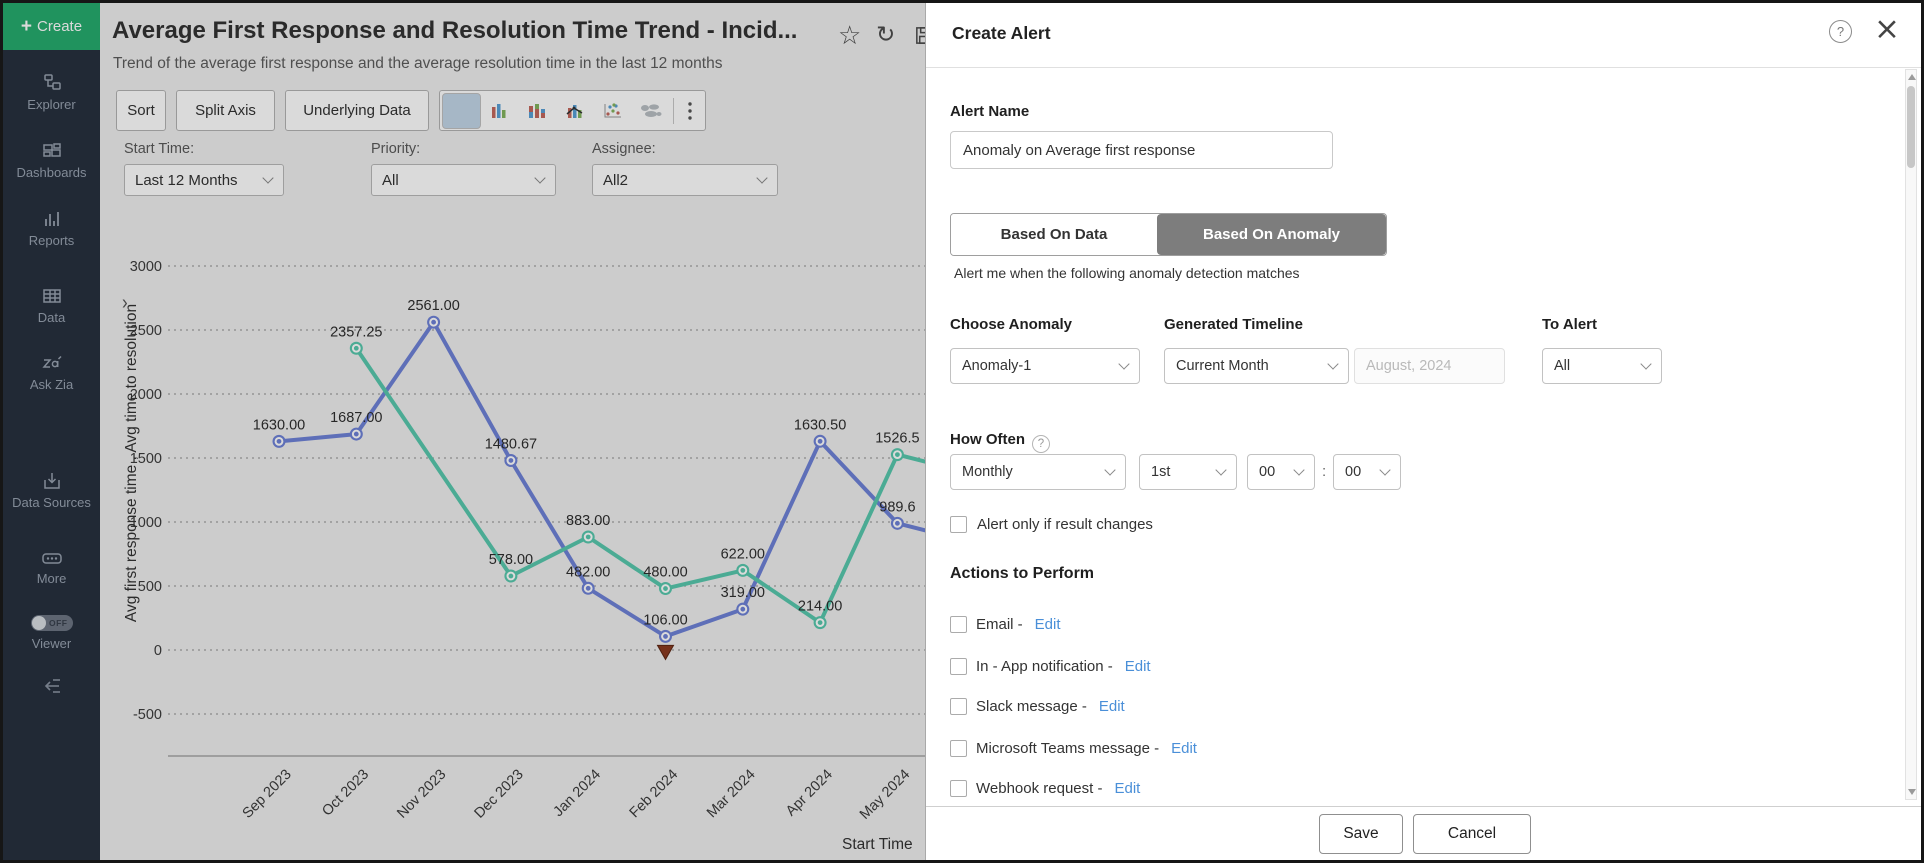 This screenshot has height=863, width=1924. I want to click on underlying-data-button: Underlying Data, so click(357, 110).